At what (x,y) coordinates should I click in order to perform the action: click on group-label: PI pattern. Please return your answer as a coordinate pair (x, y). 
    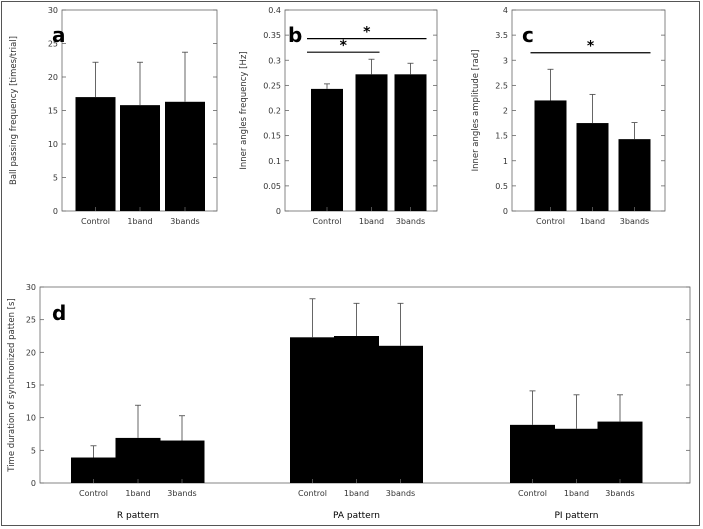
    Looking at the image, I should click on (576, 516).